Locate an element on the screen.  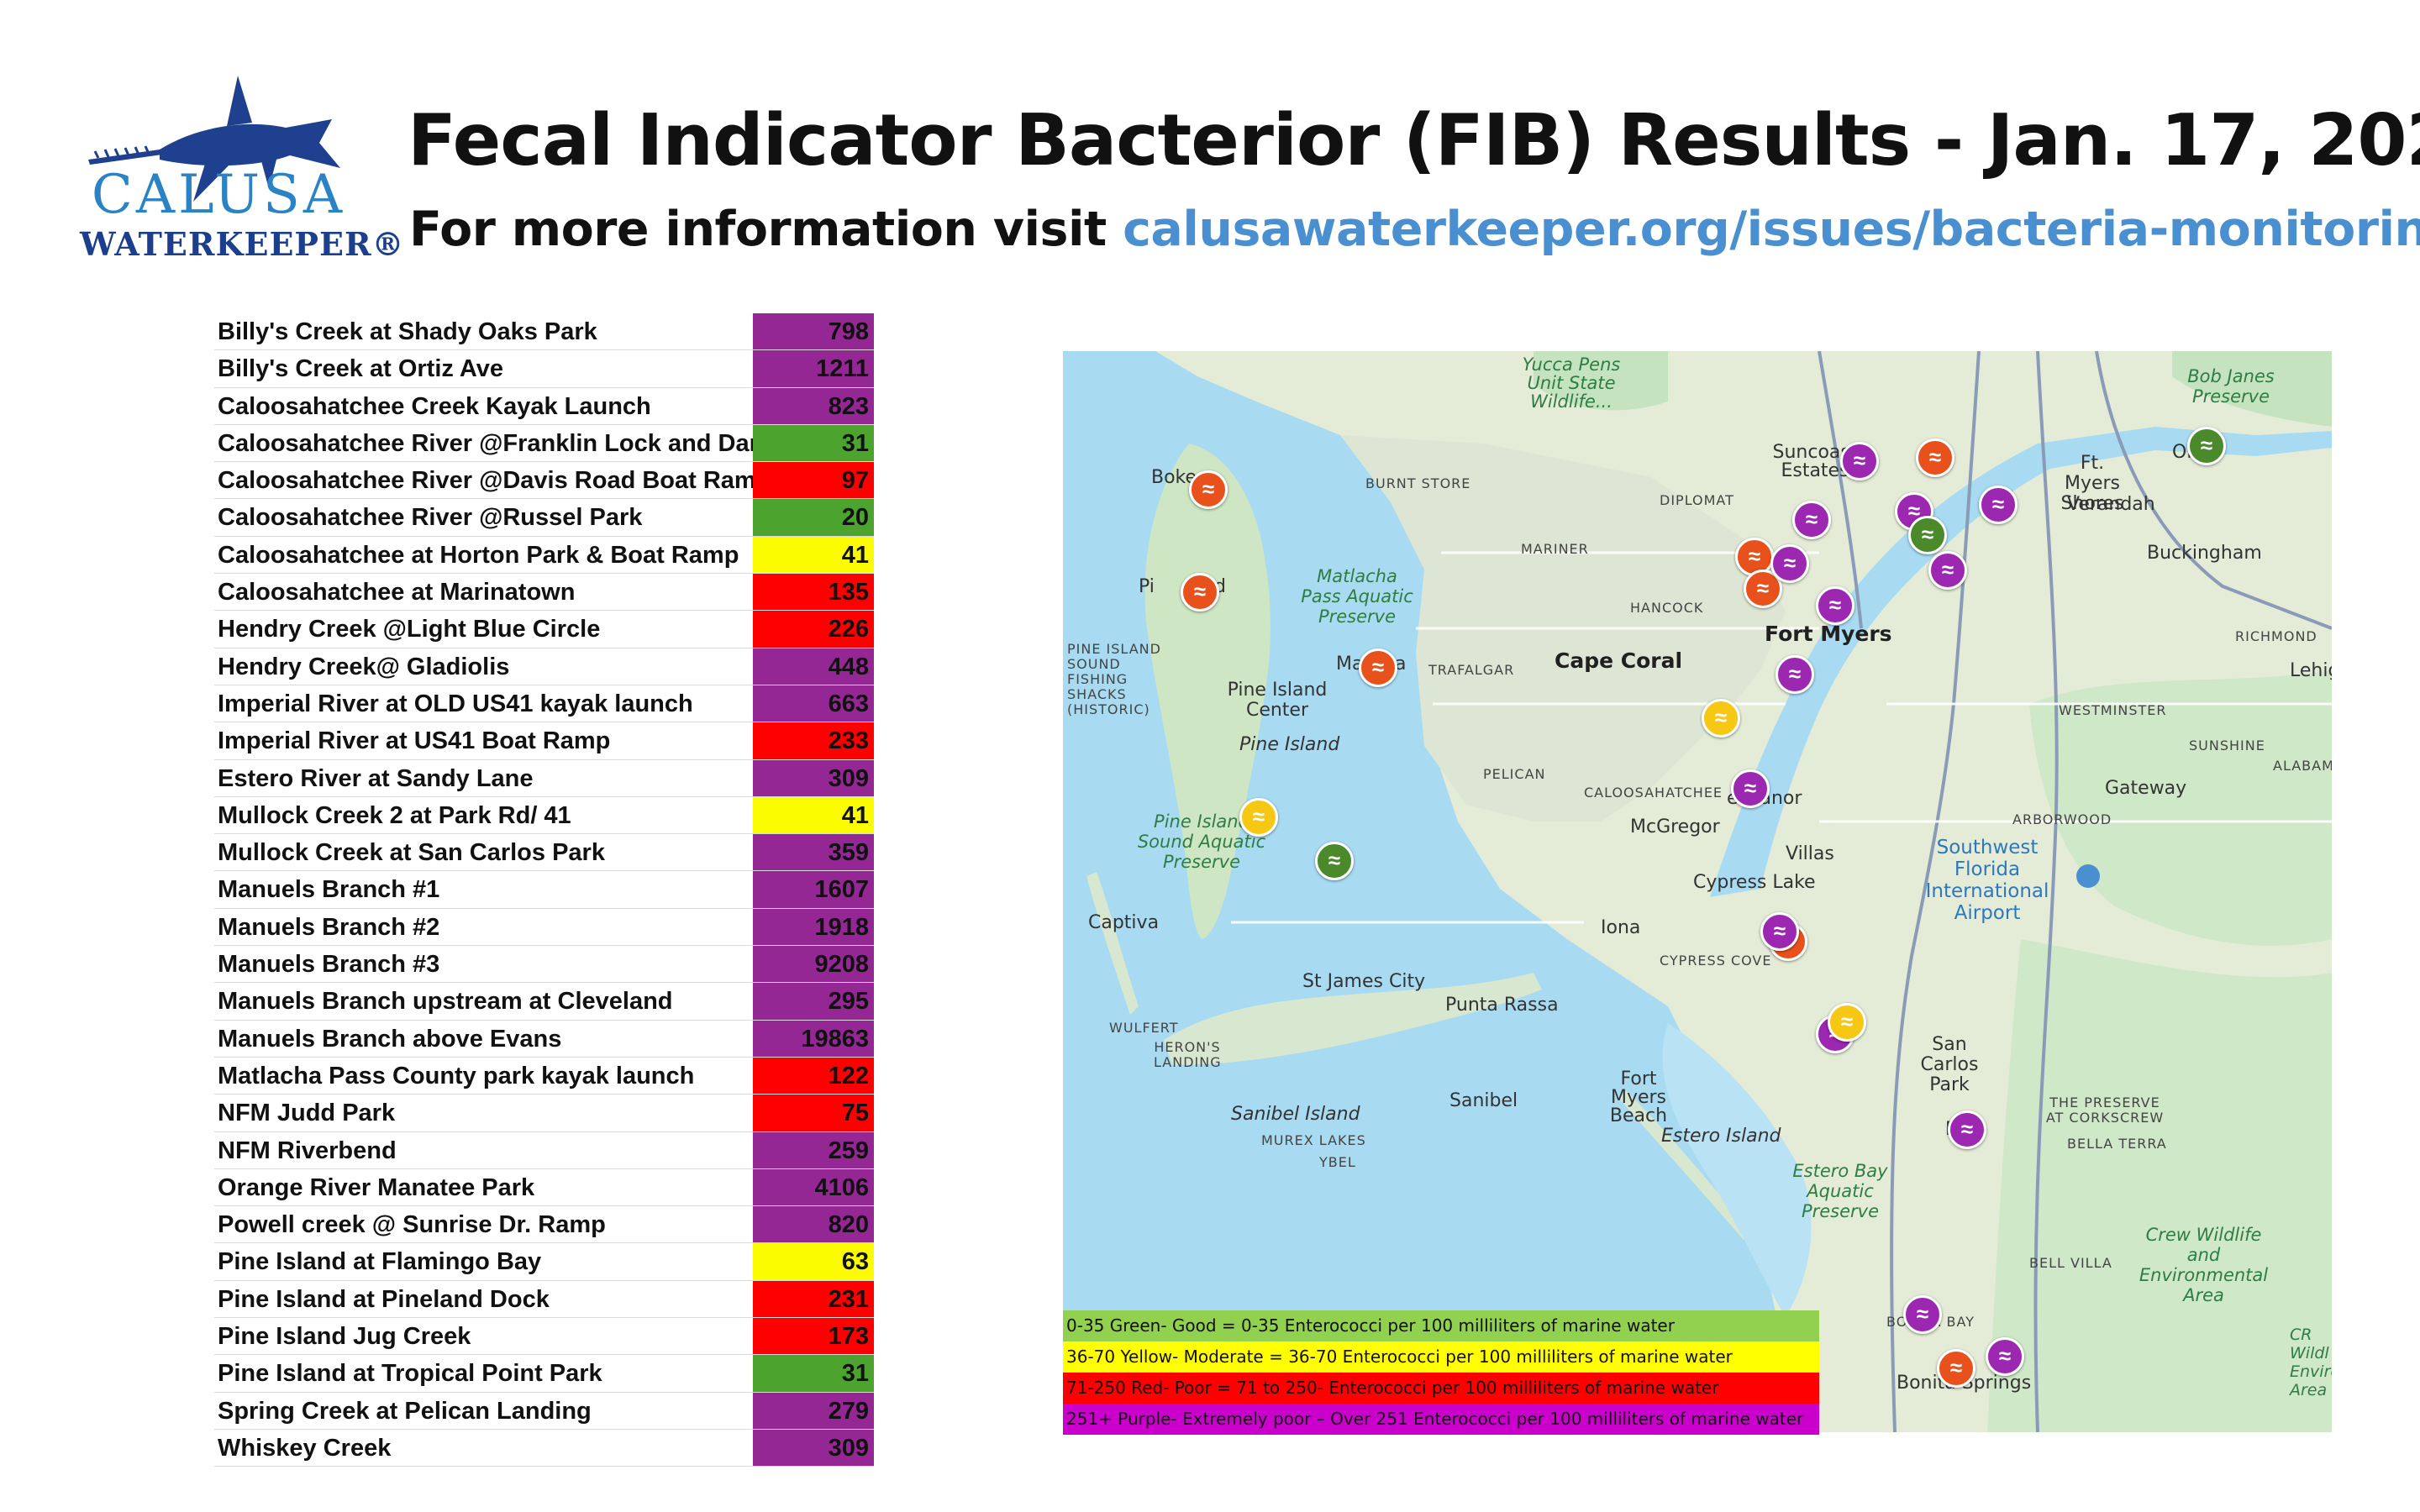
table-row: Manuels Branch above Evans 19863 is located at coordinates (544, 1039).